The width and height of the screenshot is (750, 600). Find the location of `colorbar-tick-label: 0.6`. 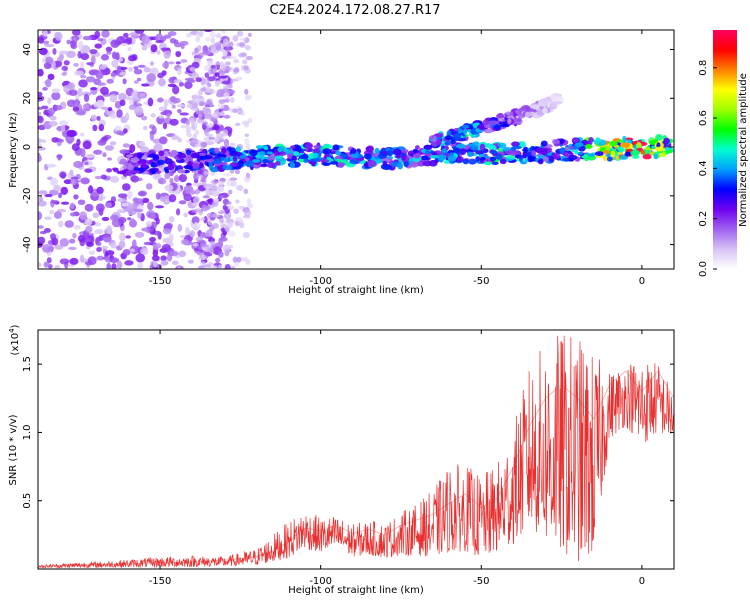

colorbar-tick-label: 0.6 is located at coordinates (703, 118).